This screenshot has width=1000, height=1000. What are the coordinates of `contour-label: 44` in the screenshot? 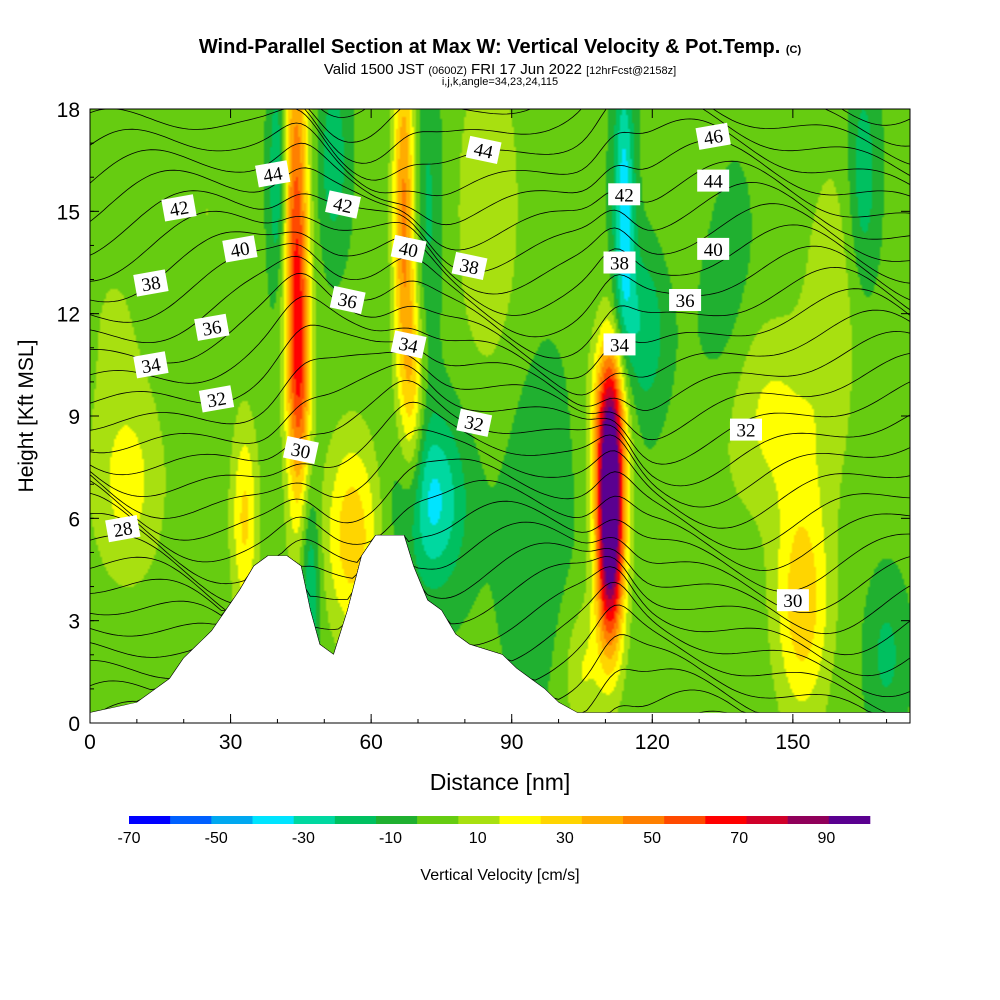 It's located at (273, 174).